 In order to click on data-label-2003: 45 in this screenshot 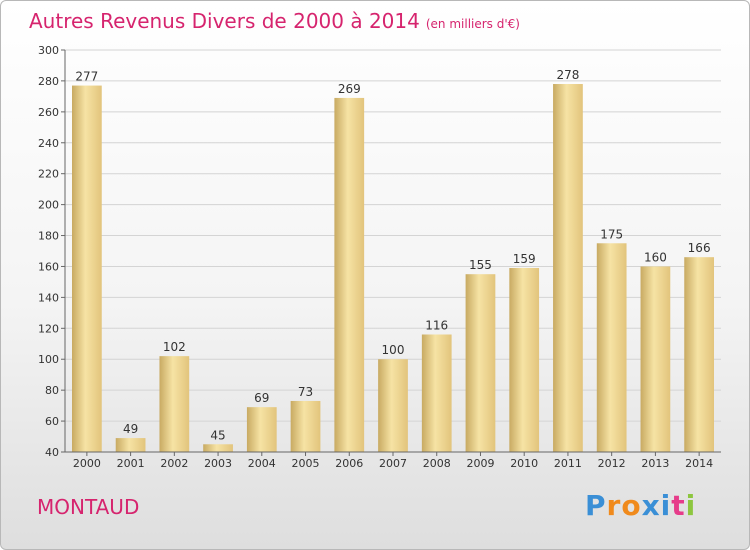, I will do `click(217, 435)`.